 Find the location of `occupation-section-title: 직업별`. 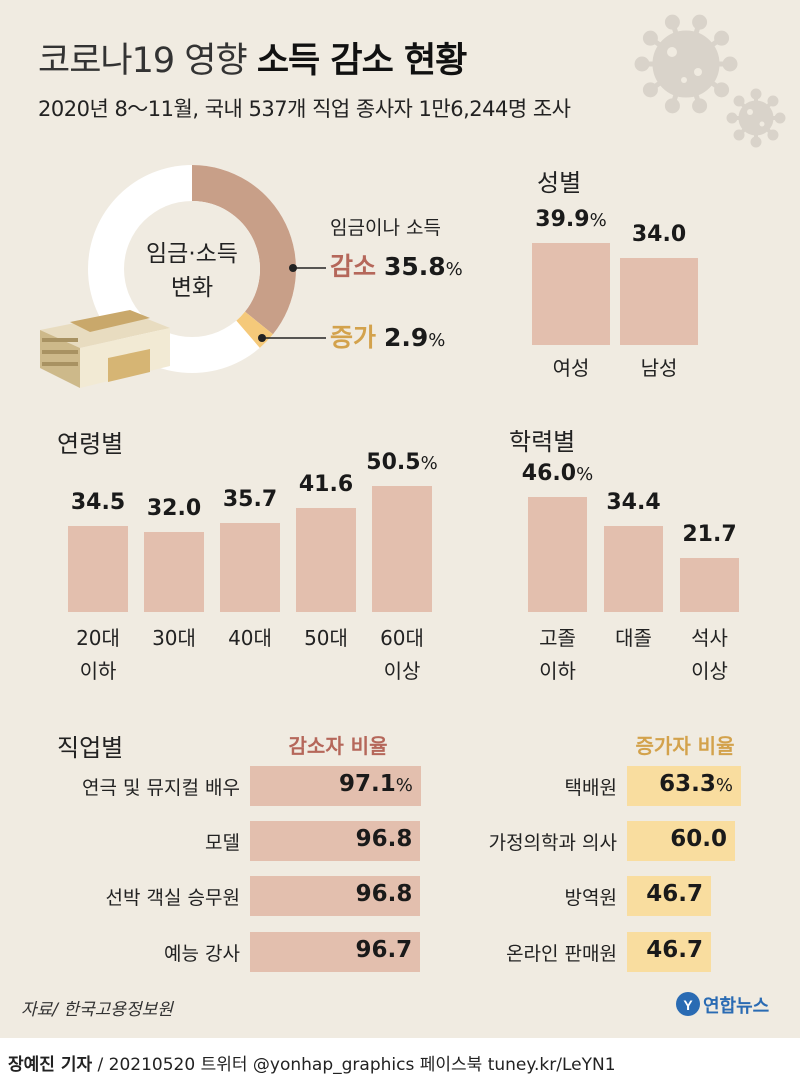

occupation-section-title: 직업별 is located at coordinates (90, 748).